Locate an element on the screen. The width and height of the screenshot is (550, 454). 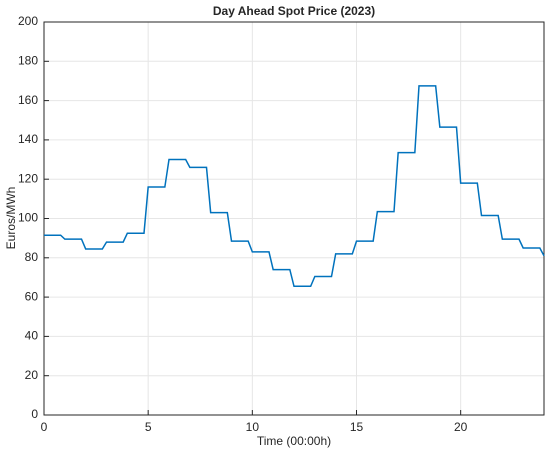
x-tick-label: 0 is located at coordinates (44, 427).